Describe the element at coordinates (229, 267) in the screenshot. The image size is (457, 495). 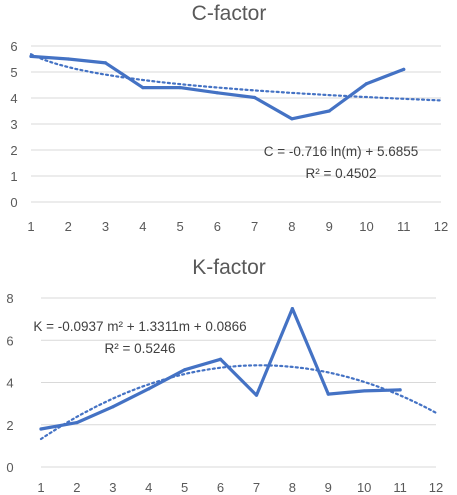
I see `chart-title: K-factor` at that location.